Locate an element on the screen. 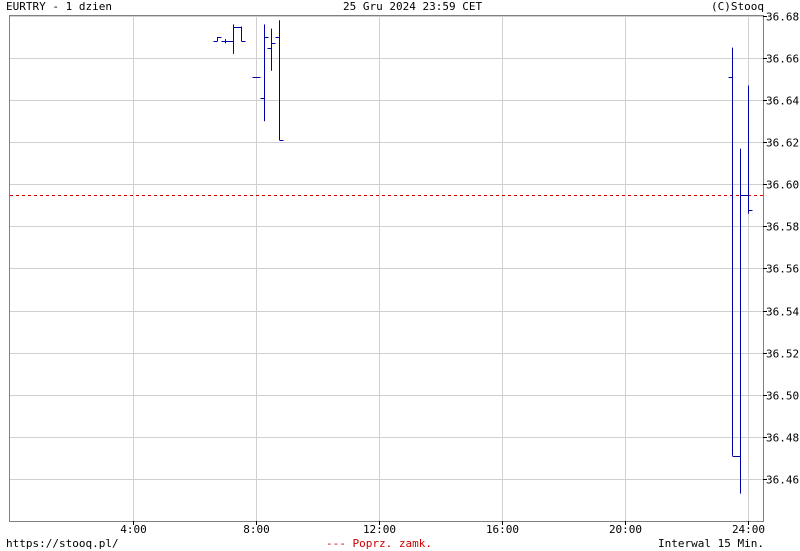 This screenshot has height=551, width=800. y-tick-label: 36.68 is located at coordinates (782, 17).